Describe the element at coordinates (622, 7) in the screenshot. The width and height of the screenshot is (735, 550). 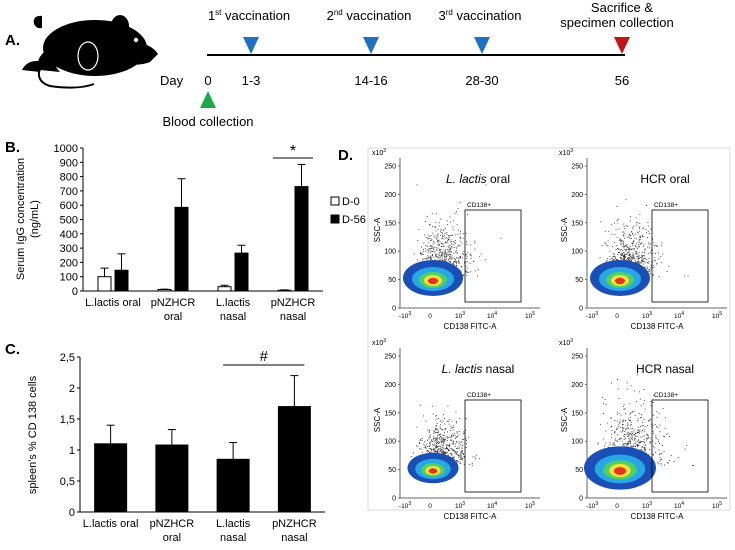
I see `timeline-event-4-line1: Sacrifice &` at that location.